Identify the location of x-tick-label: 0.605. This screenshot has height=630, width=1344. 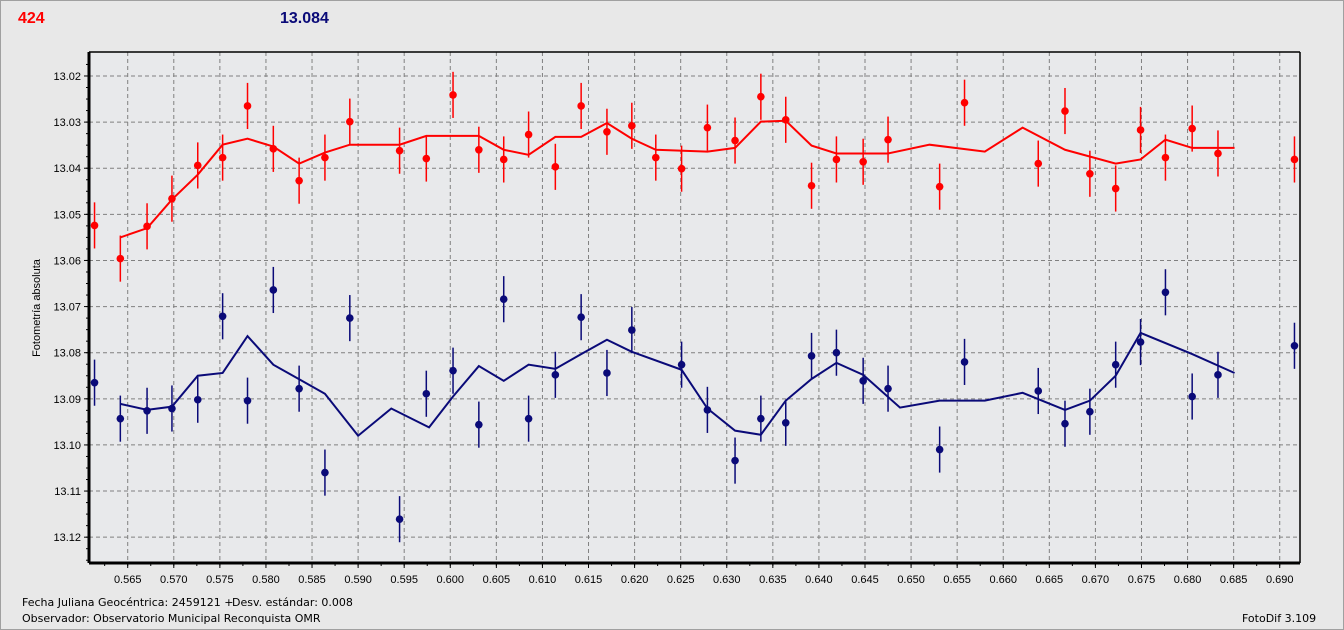
(497, 580).